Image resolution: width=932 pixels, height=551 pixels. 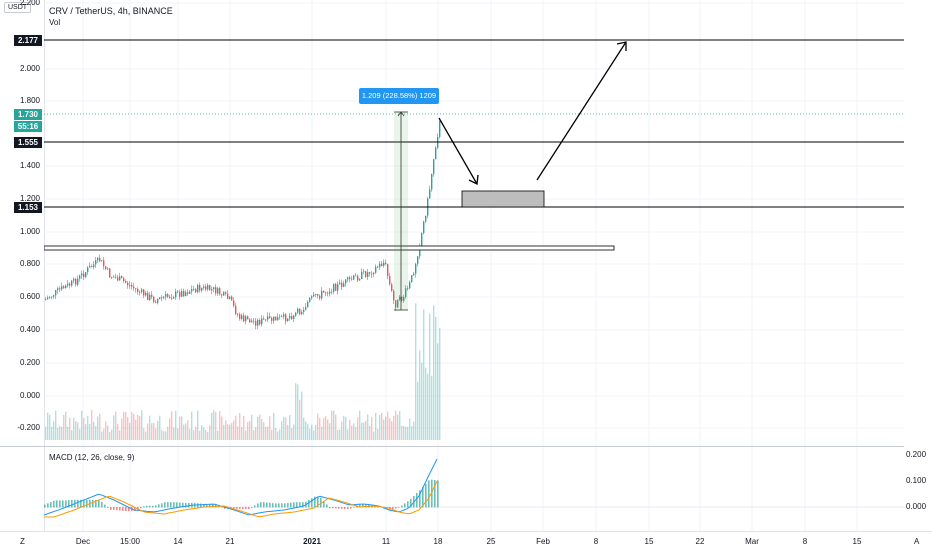 What do you see at coordinates (28, 207) in the screenshot?
I see `price-level-tag: 1.153` at bounding box center [28, 207].